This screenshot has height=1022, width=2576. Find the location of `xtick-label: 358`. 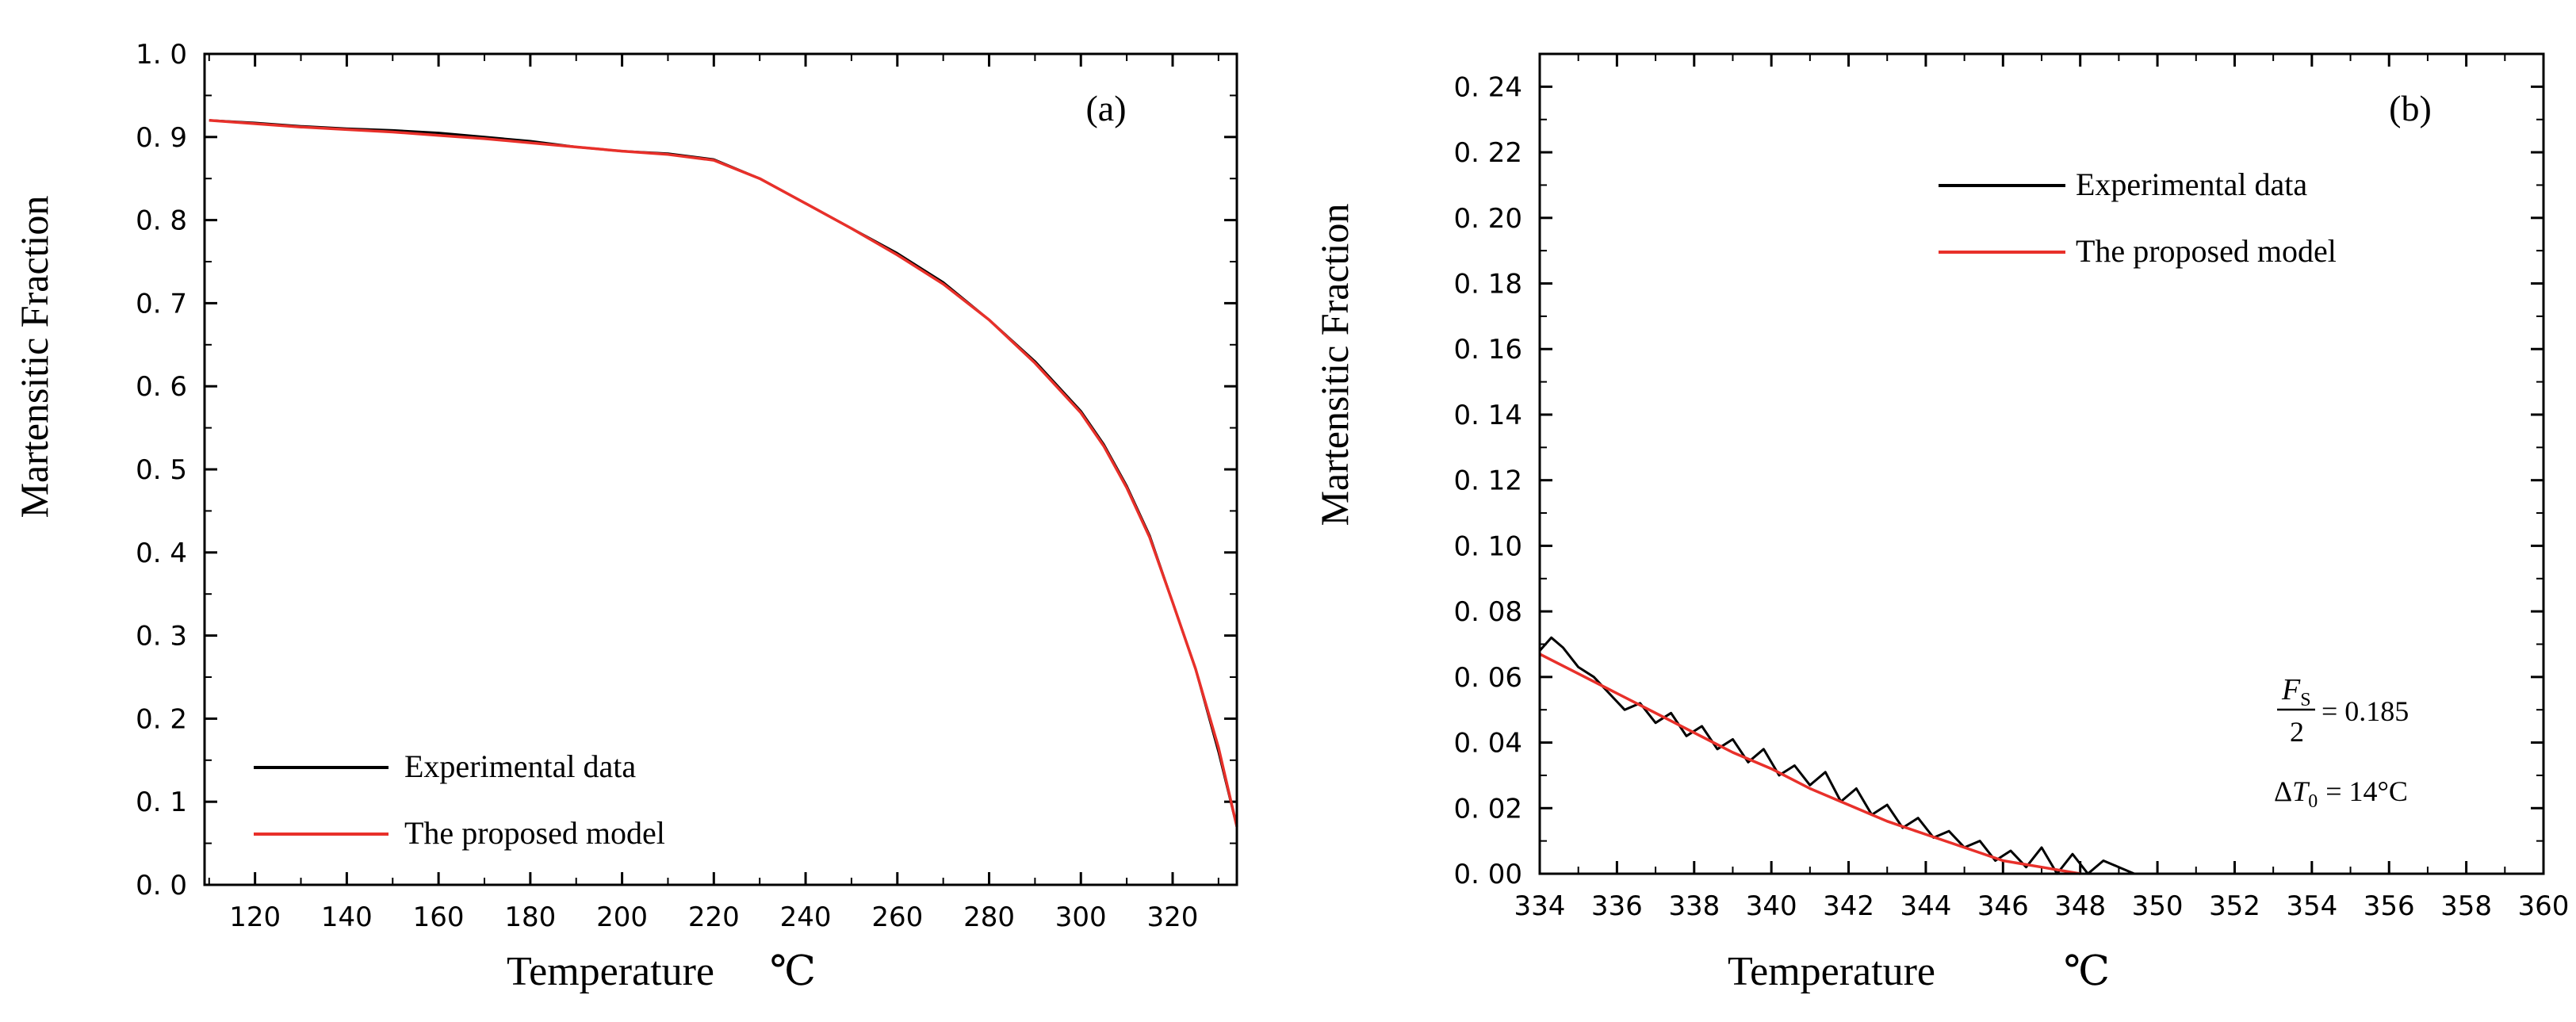

xtick-label: 358 is located at coordinates (2466, 906).